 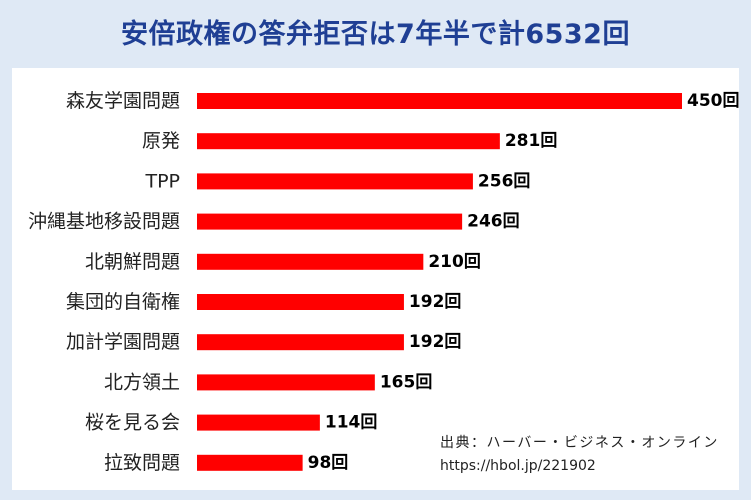 What do you see at coordinates (132, 262) in the screenshot?
I see `category-label: 北朝鮮問題` at bounding box center [132, 262].